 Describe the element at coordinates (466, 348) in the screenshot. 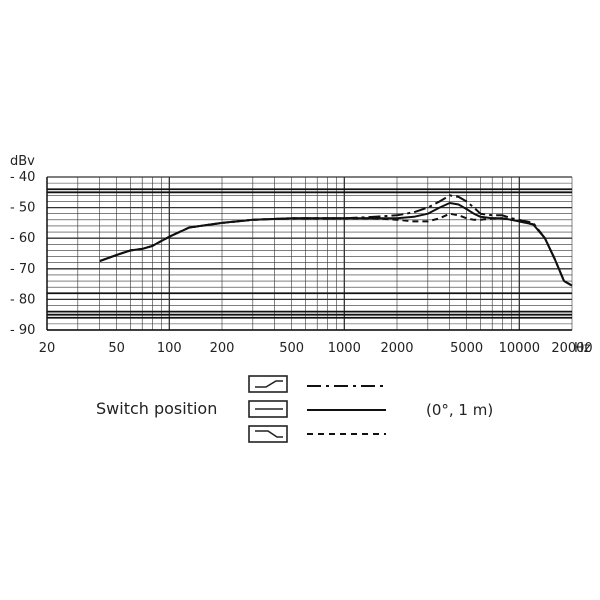

I see `x-tick-label: 5000` at that location.